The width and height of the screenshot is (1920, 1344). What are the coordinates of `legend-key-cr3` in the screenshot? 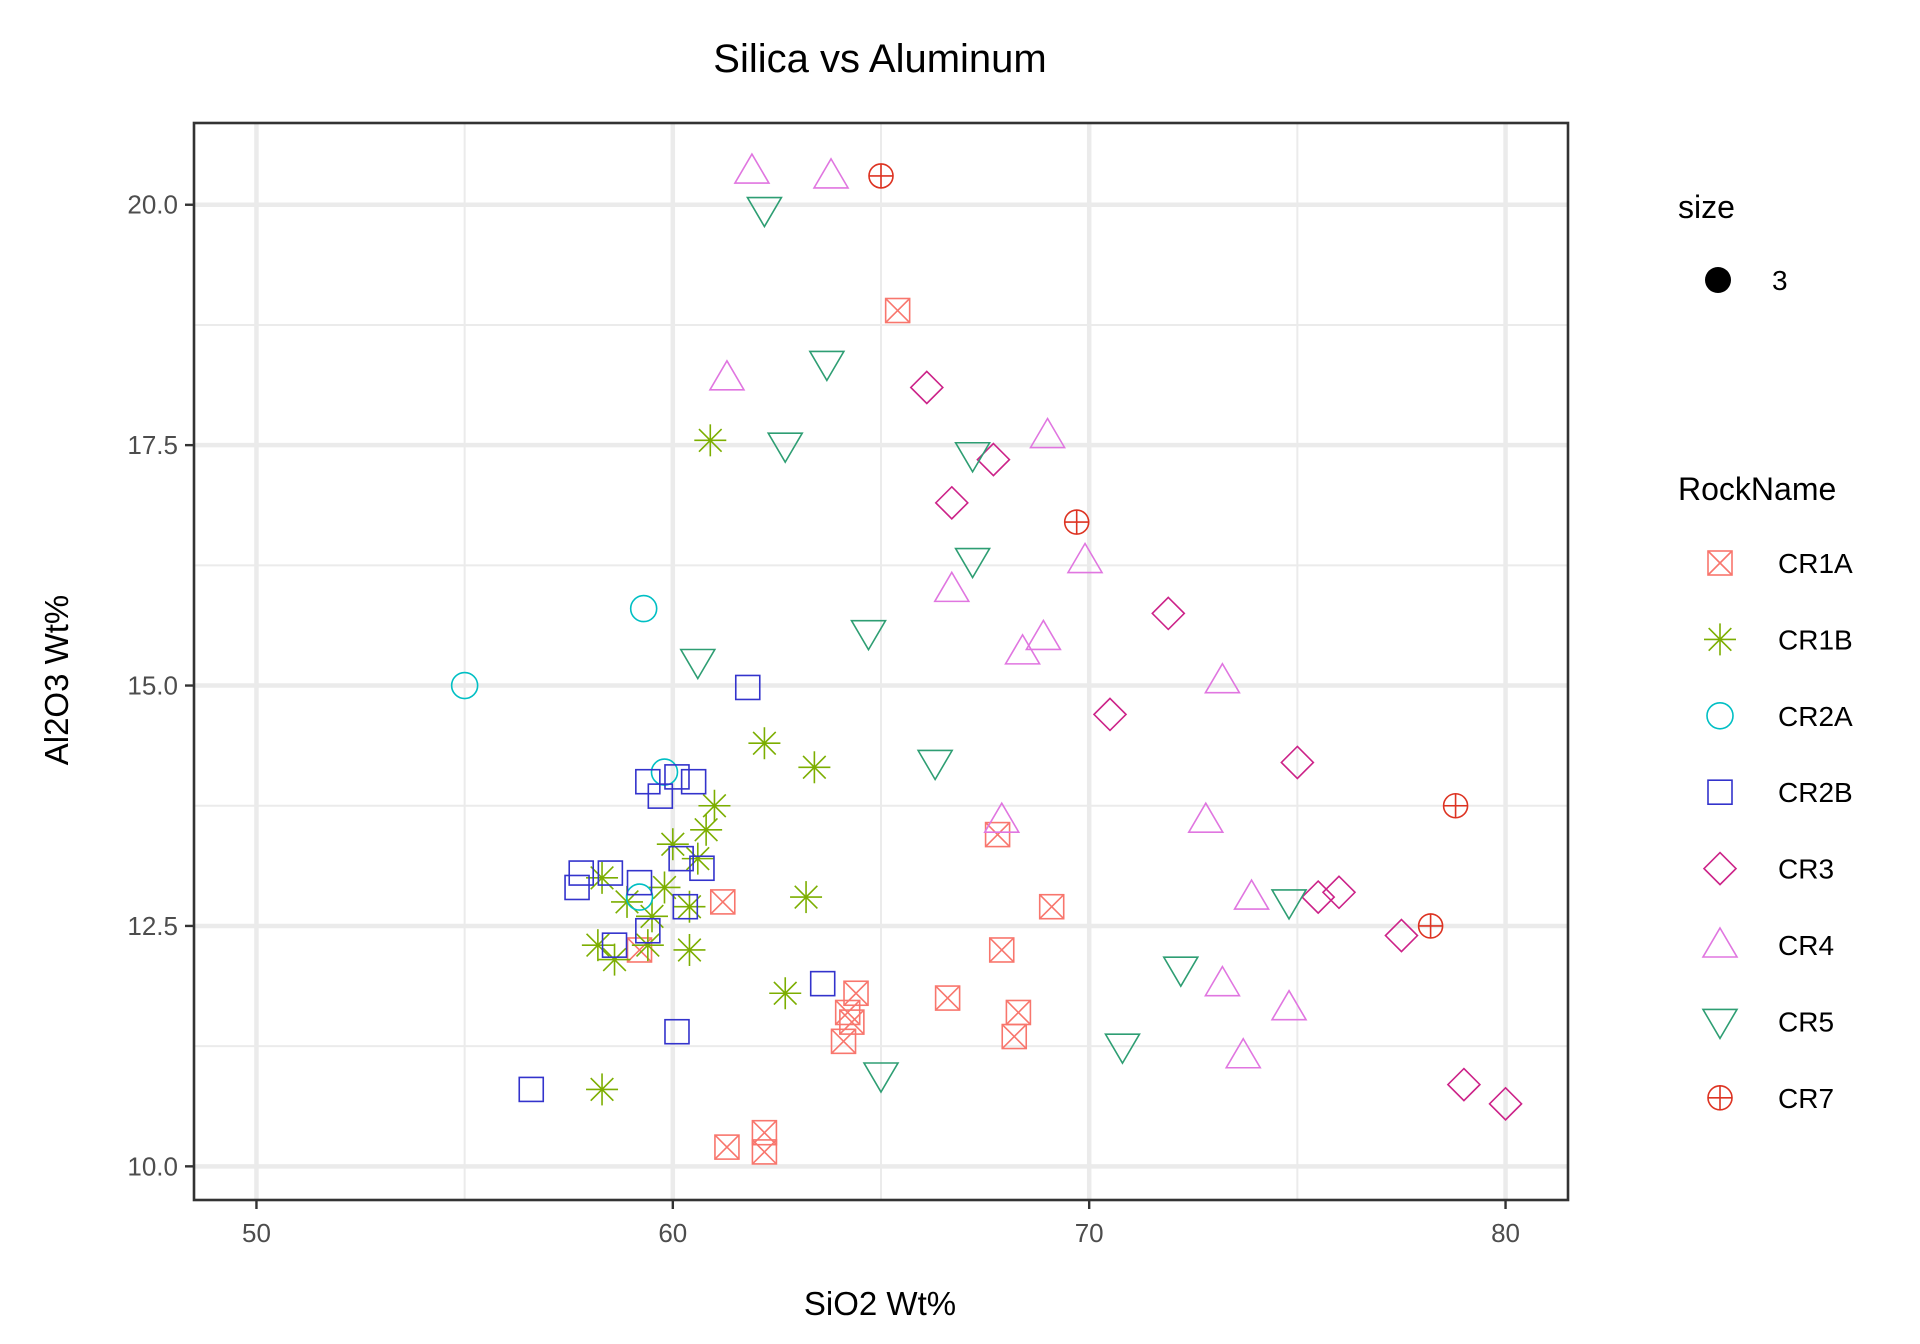 It's located at (1720, 868).